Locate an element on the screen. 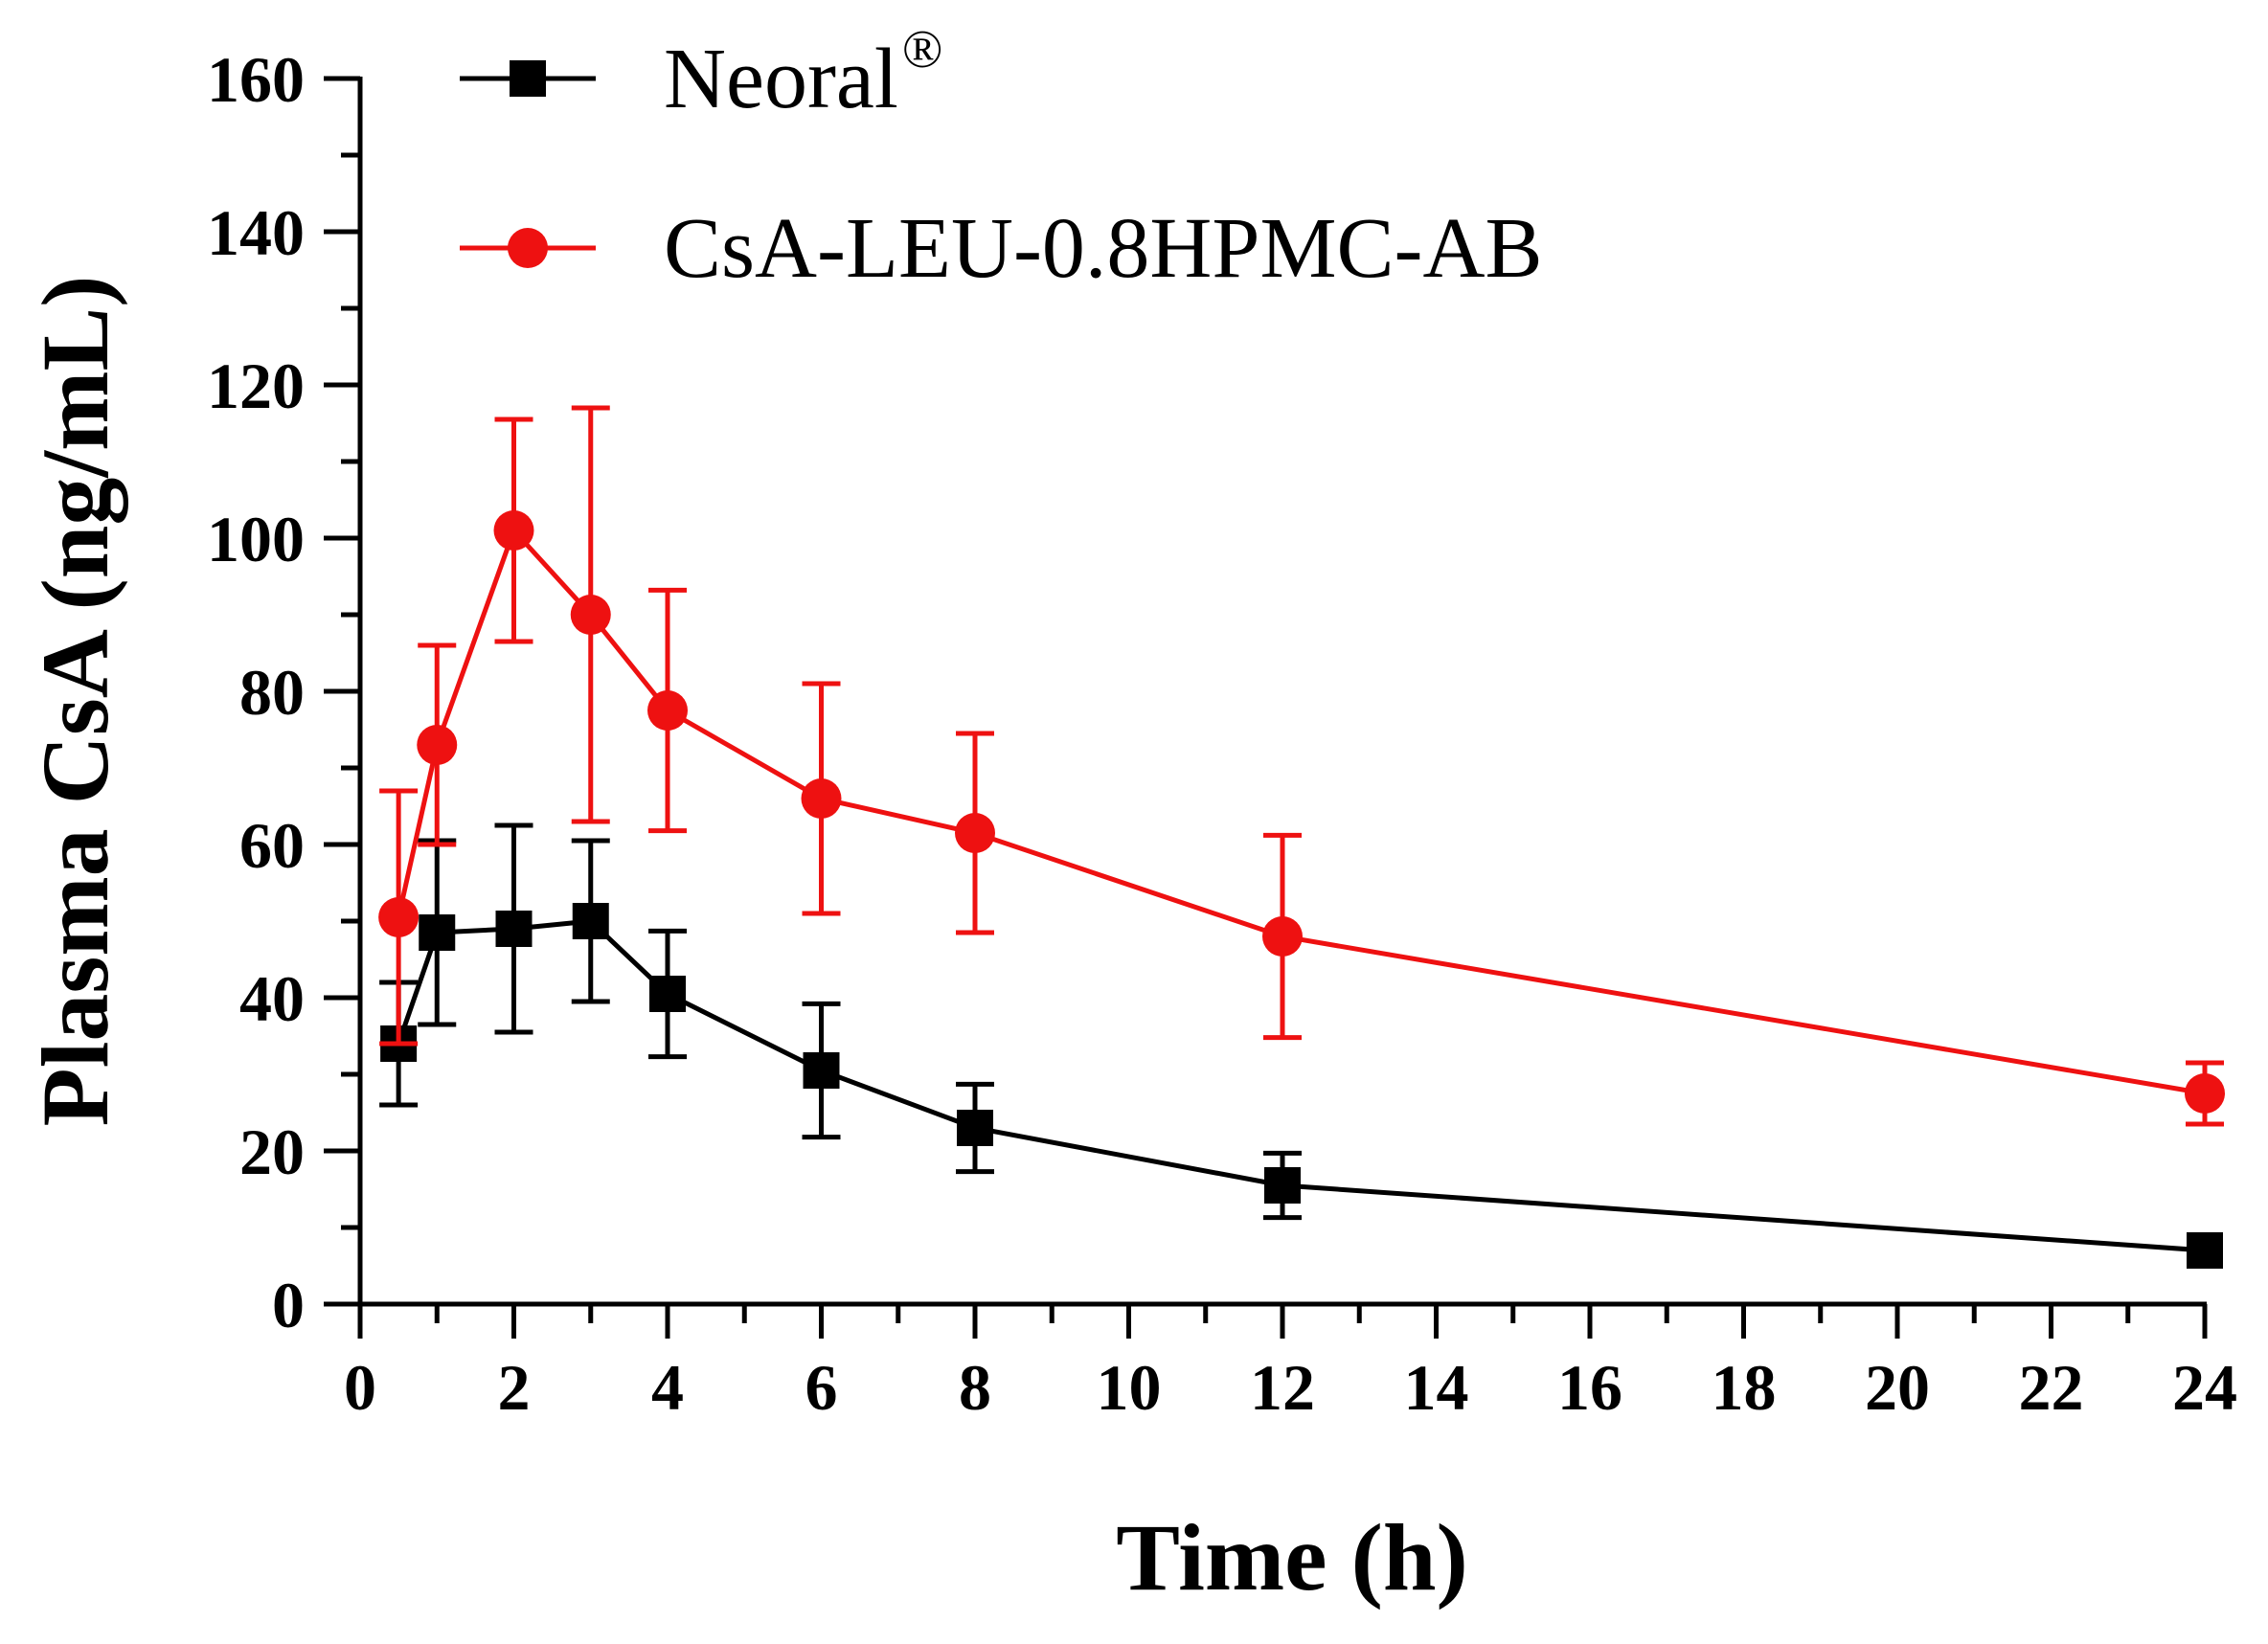  legend-superscript: ® is located at coordinates (922, 49).